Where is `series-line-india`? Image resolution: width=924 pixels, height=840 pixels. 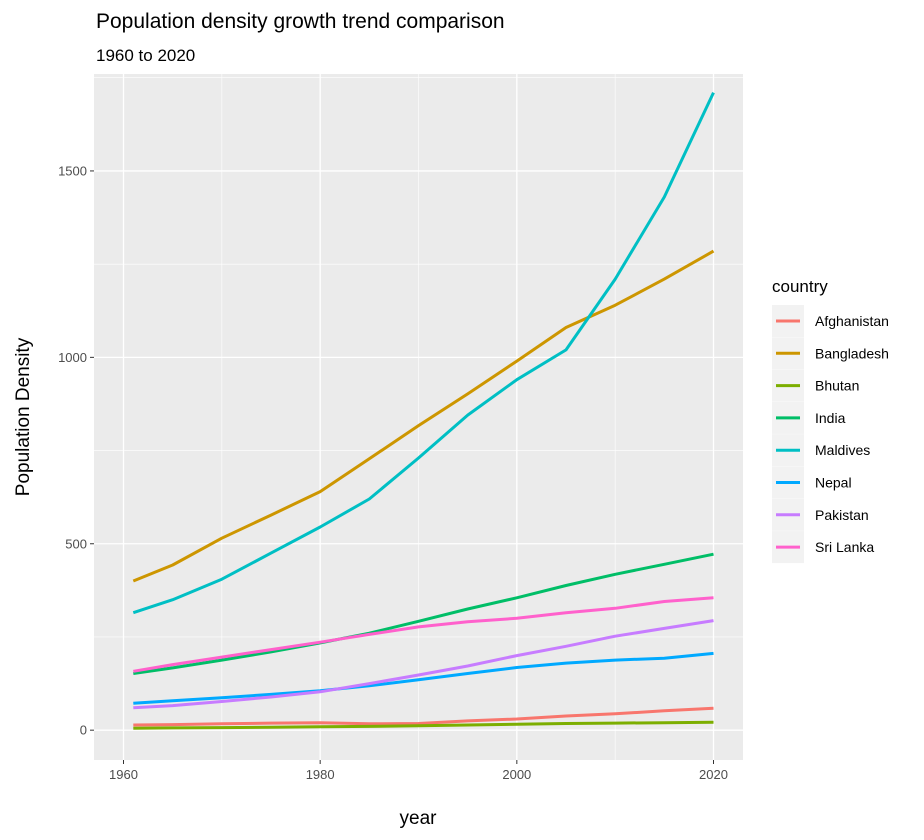
series-line-india is located at coordinates (423, 613).